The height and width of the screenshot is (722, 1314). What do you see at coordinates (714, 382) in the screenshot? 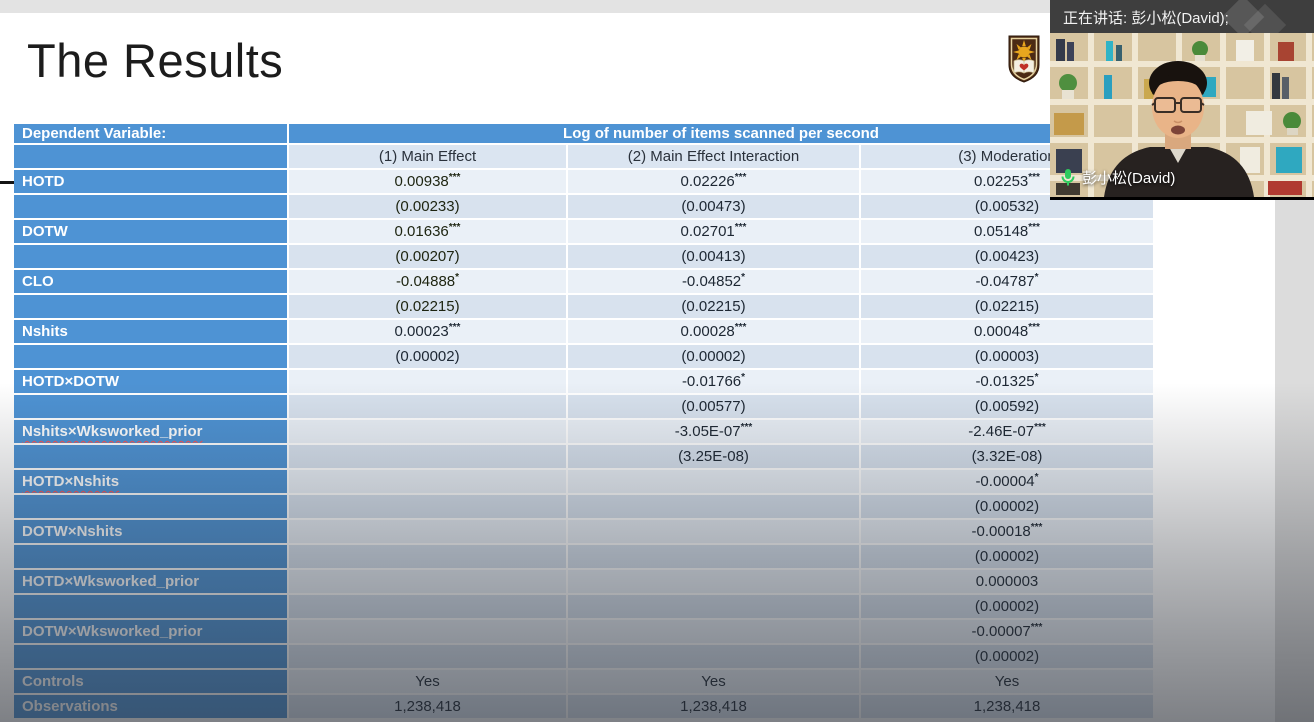
I see `value-cell: -0.01766*` at bounding box center [714, 382].